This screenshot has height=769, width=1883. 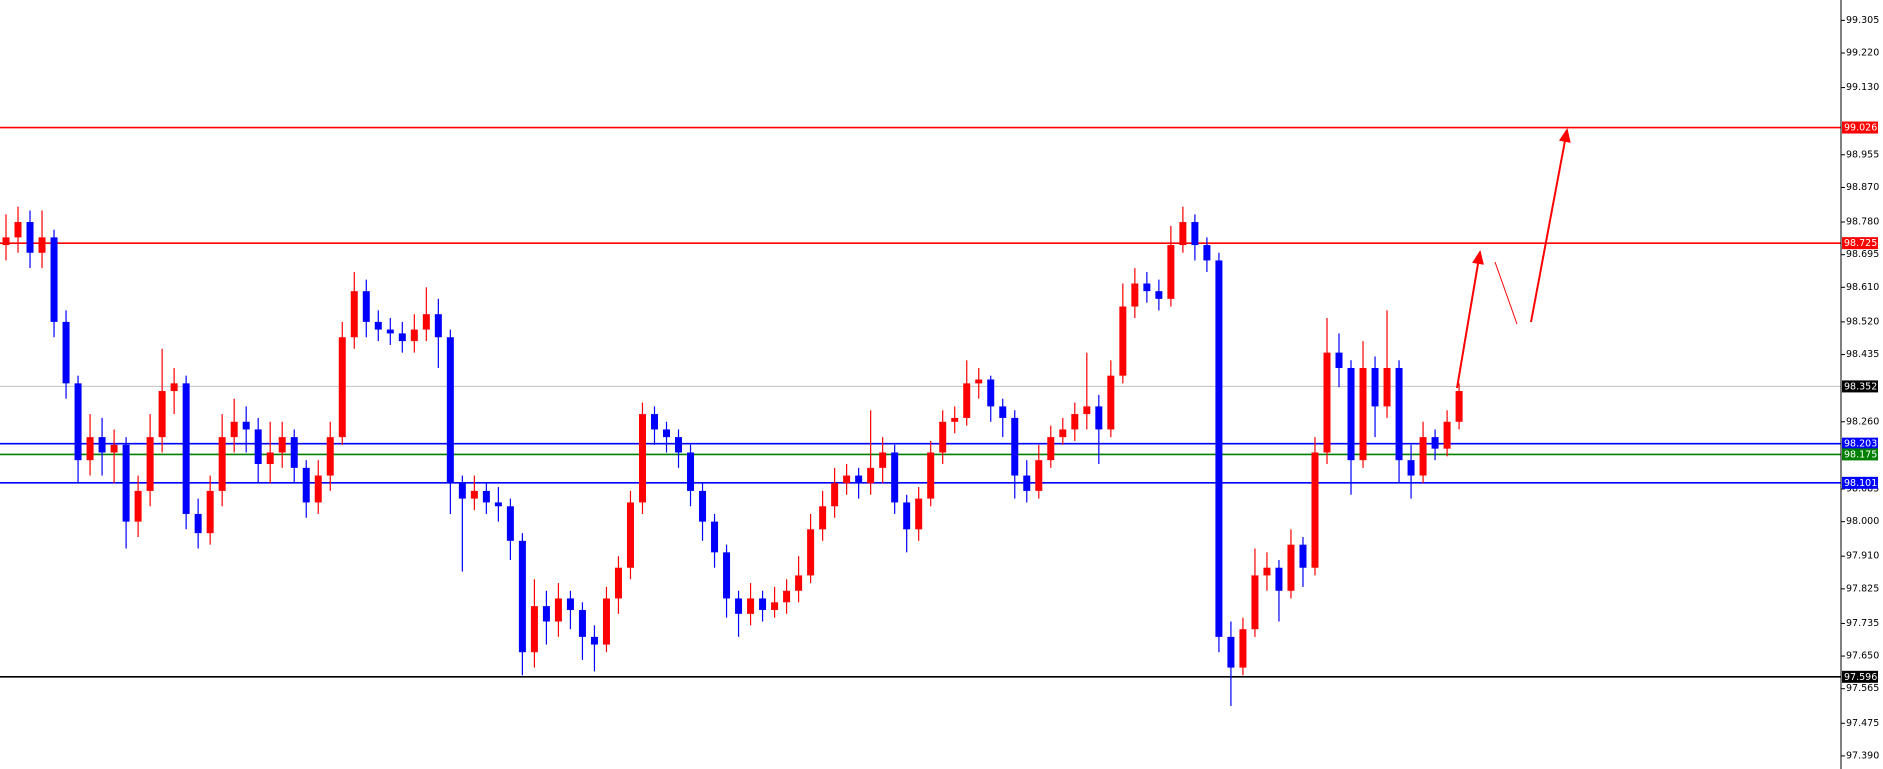 What do you see at coordinates (1862, 755) in the screenshot?
I see `y-tick-label: 97.390` at bounding box center [1862, 755].